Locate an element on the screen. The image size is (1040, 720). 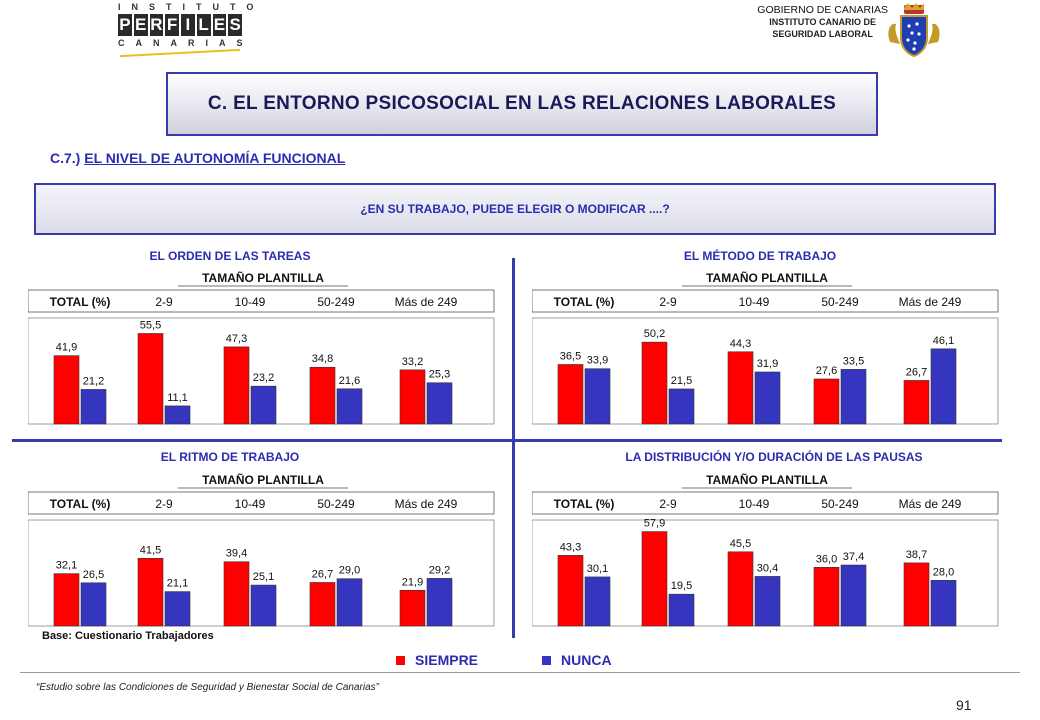
data-label: 28,0 is located at coordinates (943, 572).